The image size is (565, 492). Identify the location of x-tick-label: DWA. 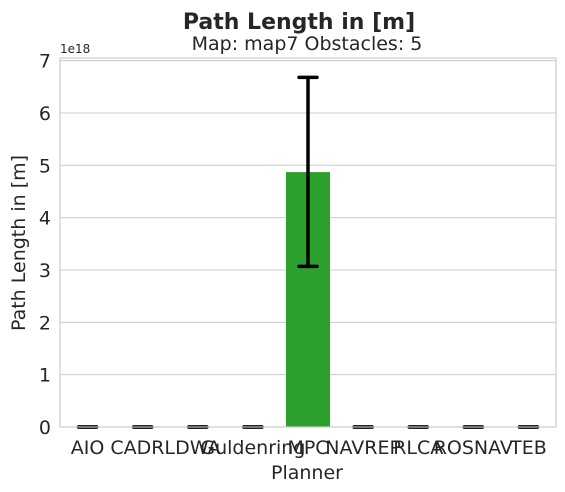
(197, 448).